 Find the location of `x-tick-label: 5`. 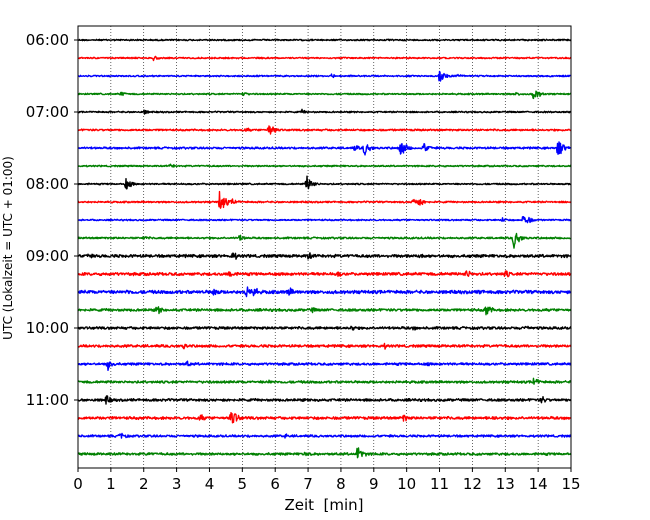

x-tick-label: 5 is located at coordinates (243, 484).